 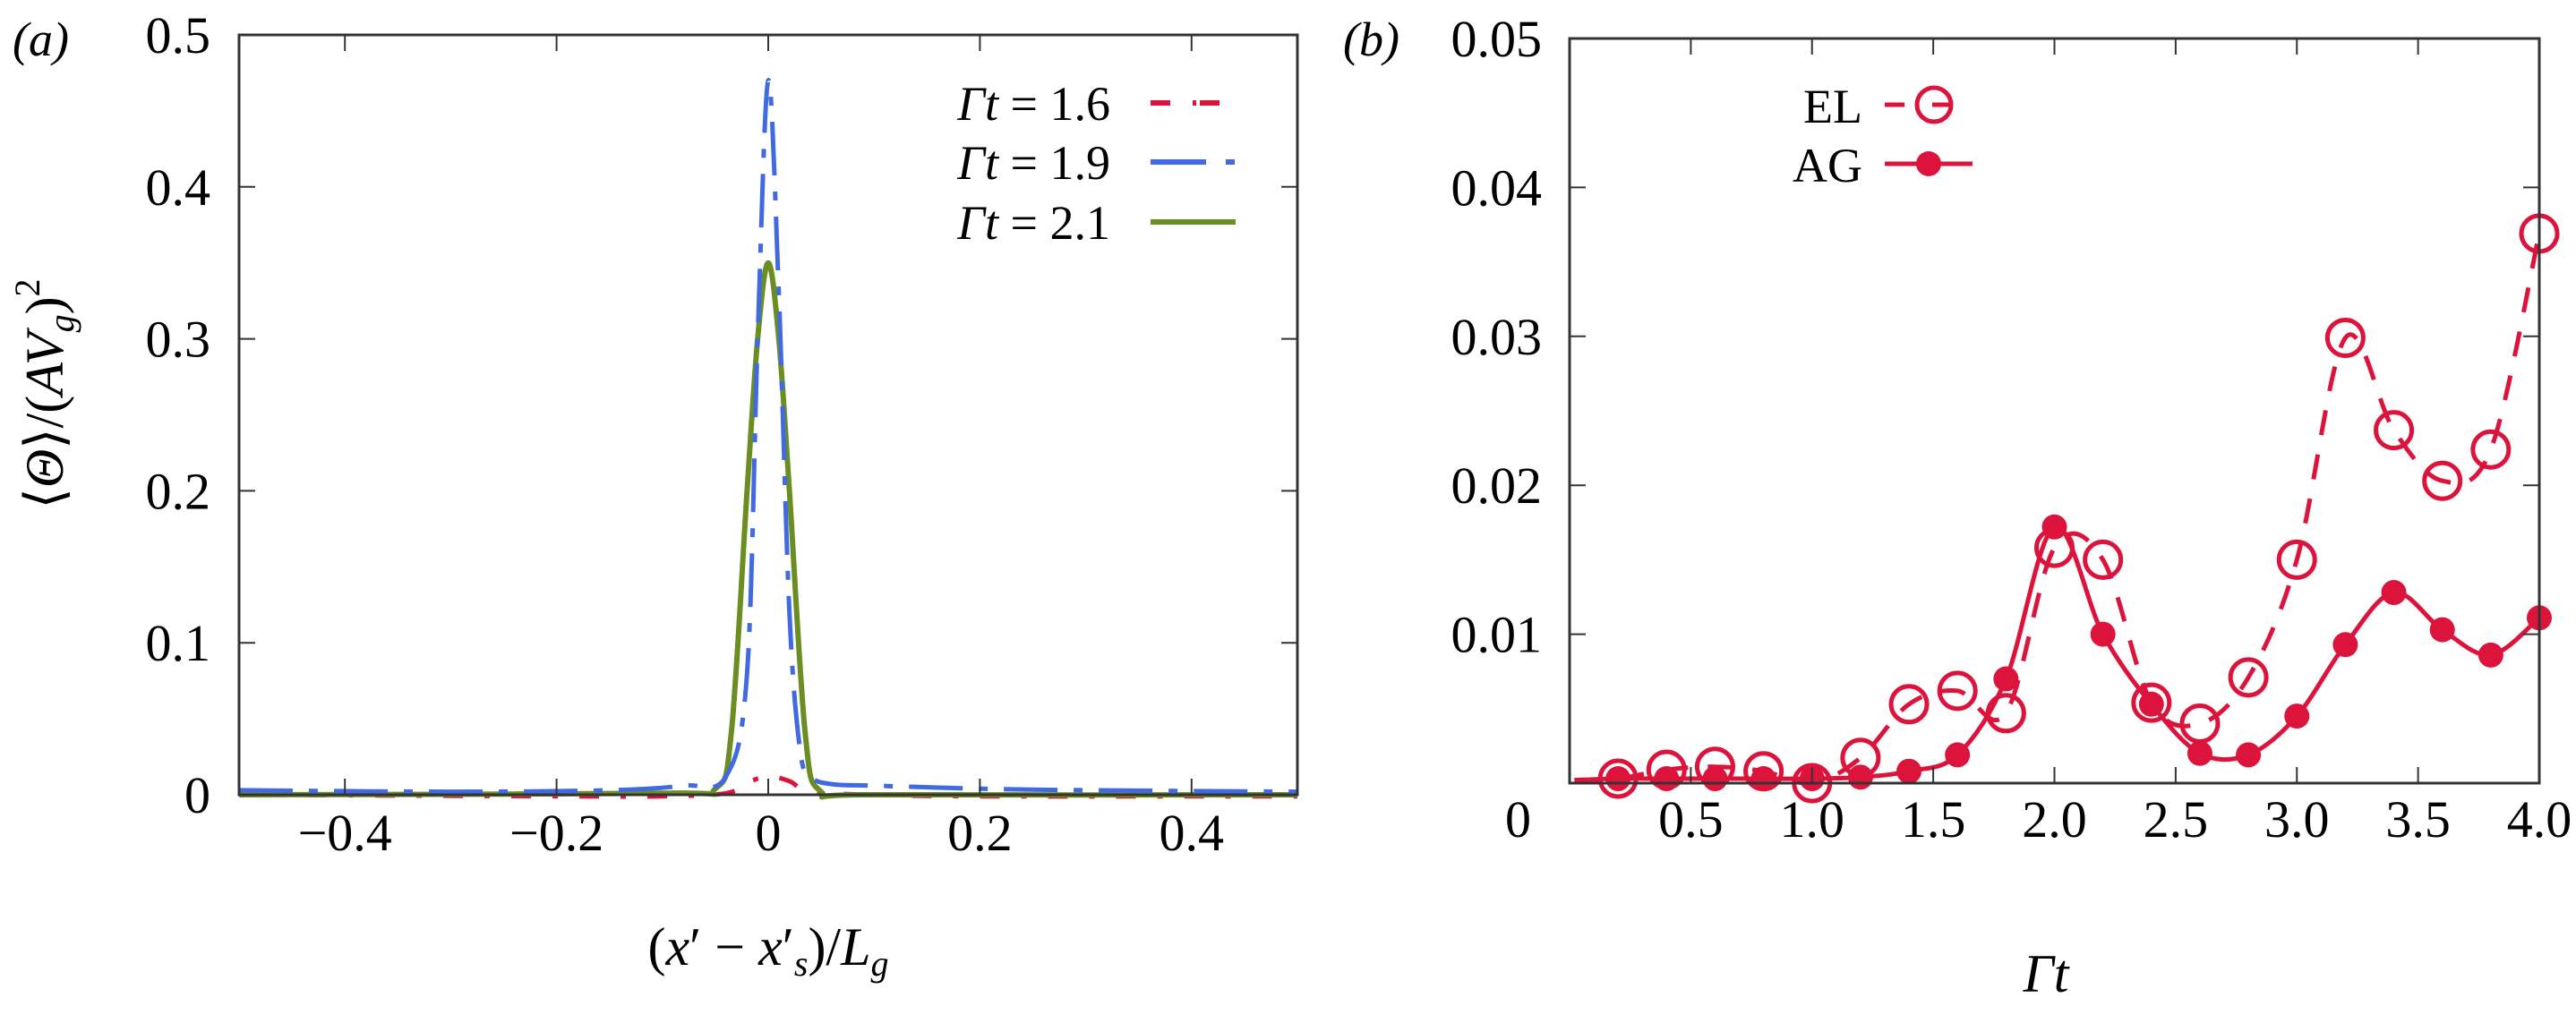 I want to click on svg-text: Γt, so click(x=2046, y=973).